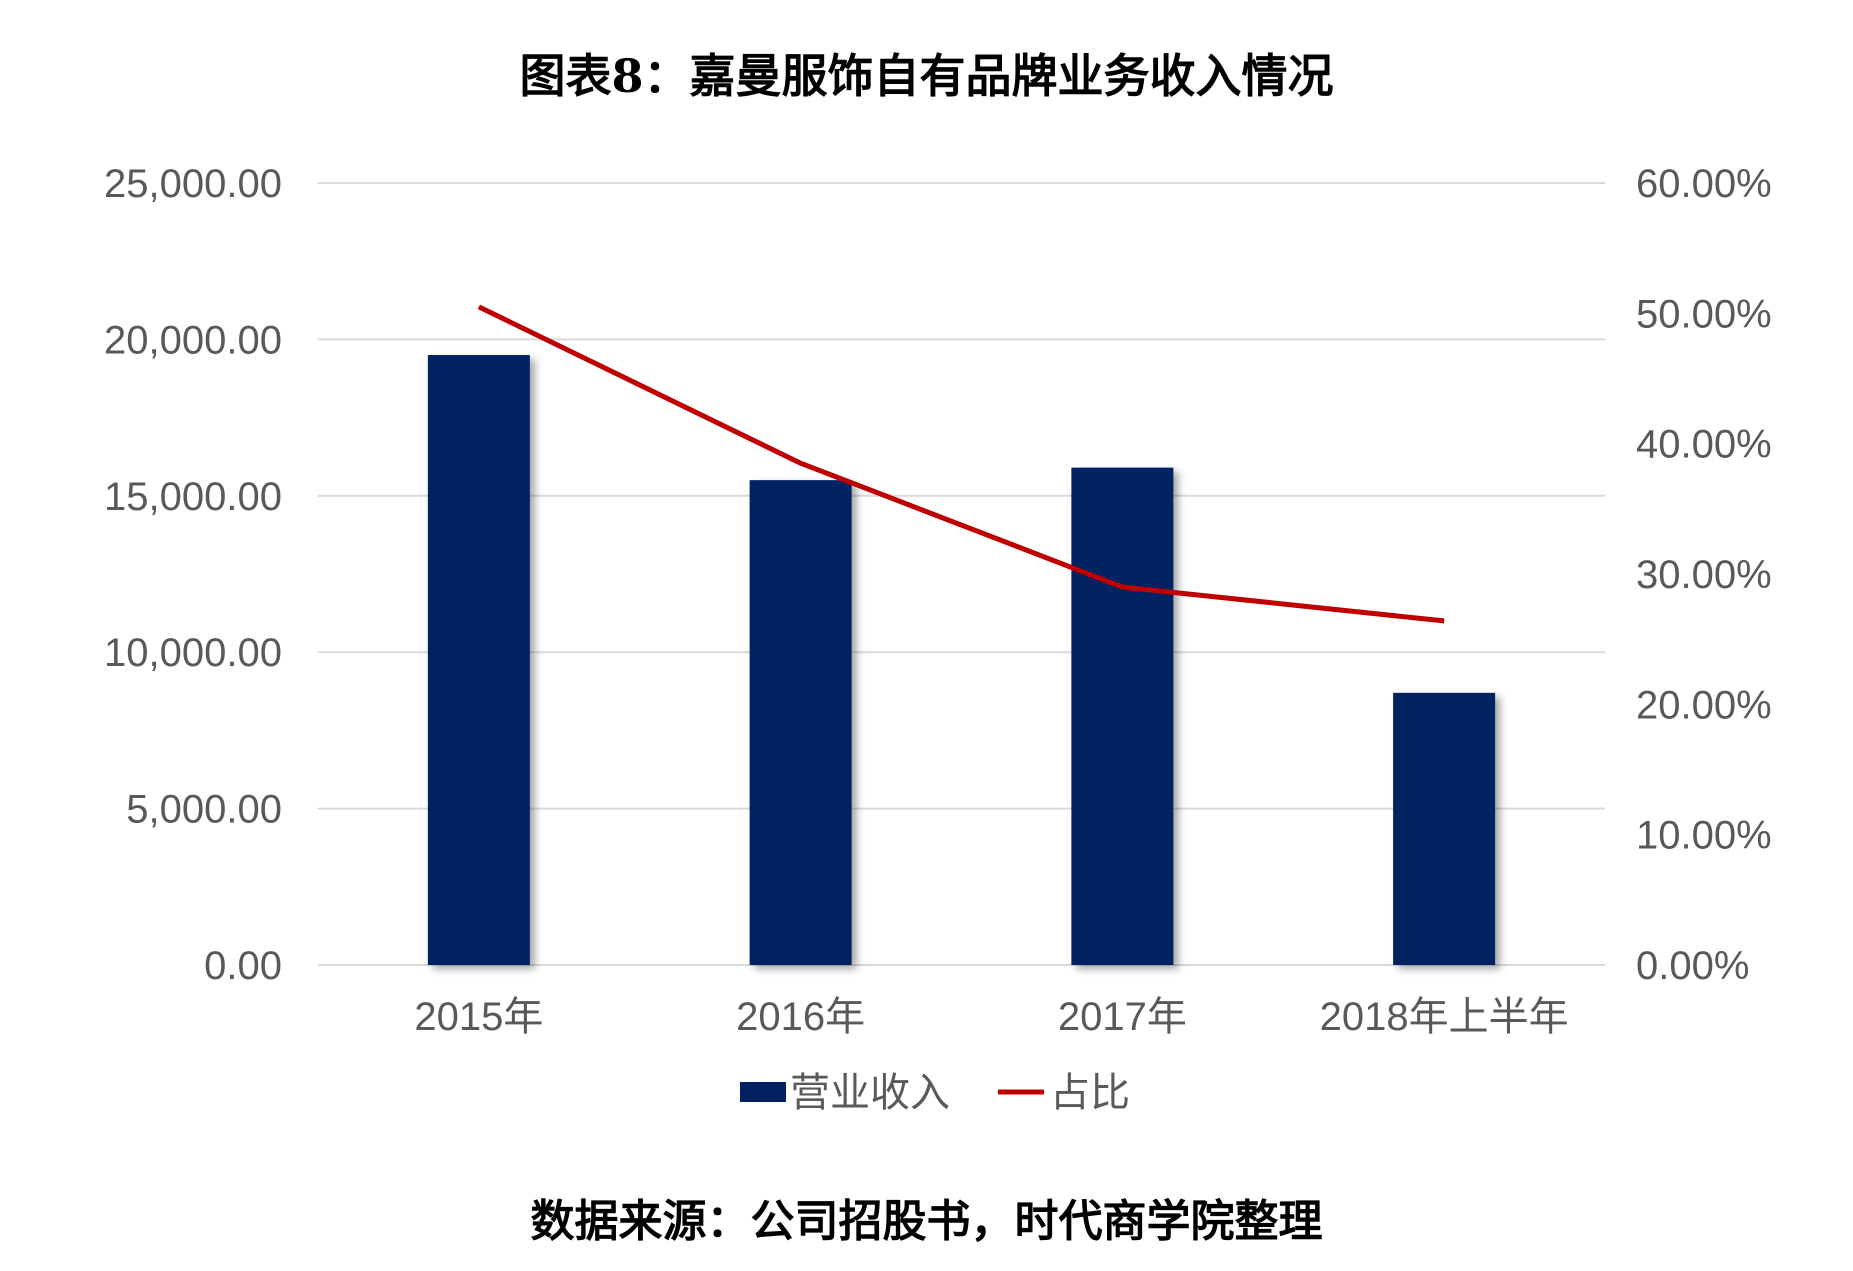  Describe the element at coordinates (870, 1093) in the screenshot. I see `legend-label-revenue: 营业收入` at that location.